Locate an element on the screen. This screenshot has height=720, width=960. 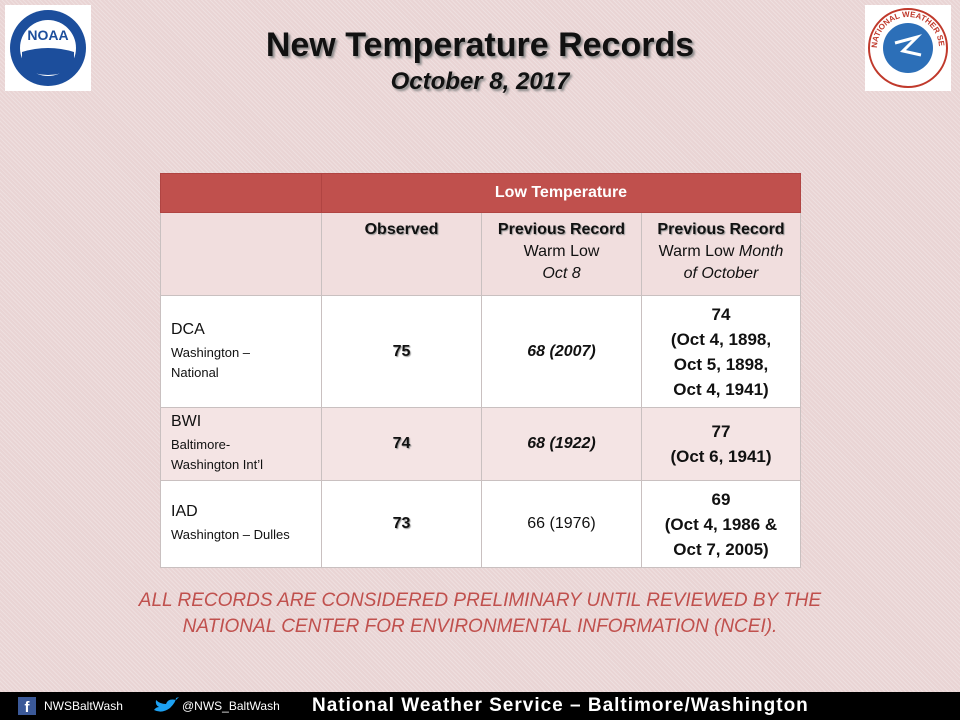
station-name: Washington – National is located at coordinates (211, 362).